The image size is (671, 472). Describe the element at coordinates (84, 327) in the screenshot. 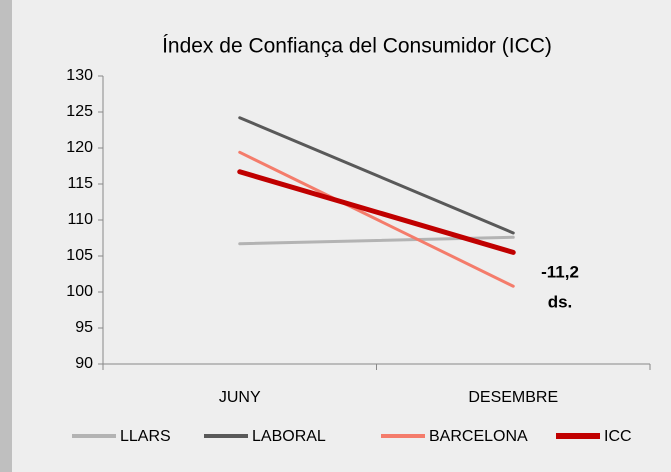

I see `y-tick-label: 95` at that location.